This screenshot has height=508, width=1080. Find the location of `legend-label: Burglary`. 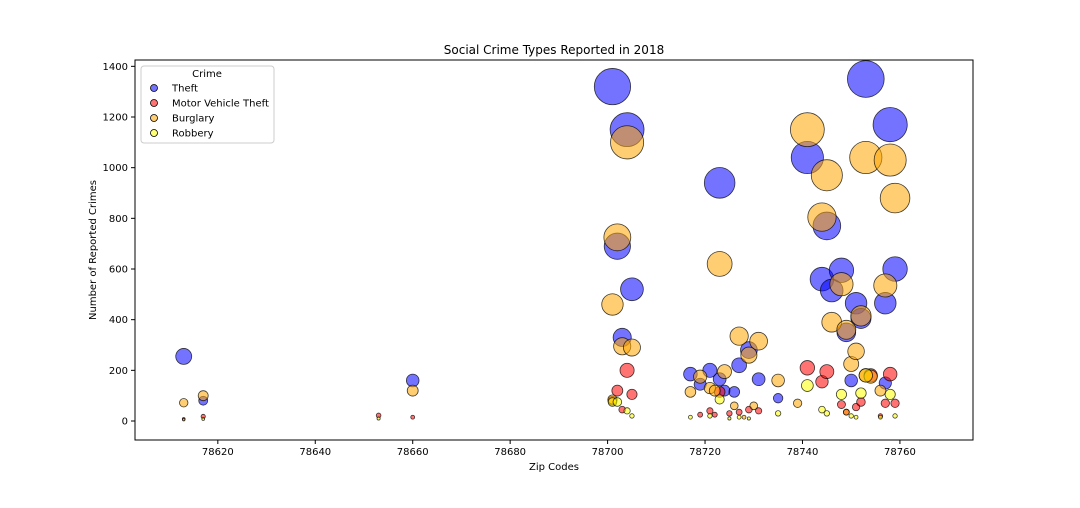

legend-label: Burglary is located at coordinates (193, 119).